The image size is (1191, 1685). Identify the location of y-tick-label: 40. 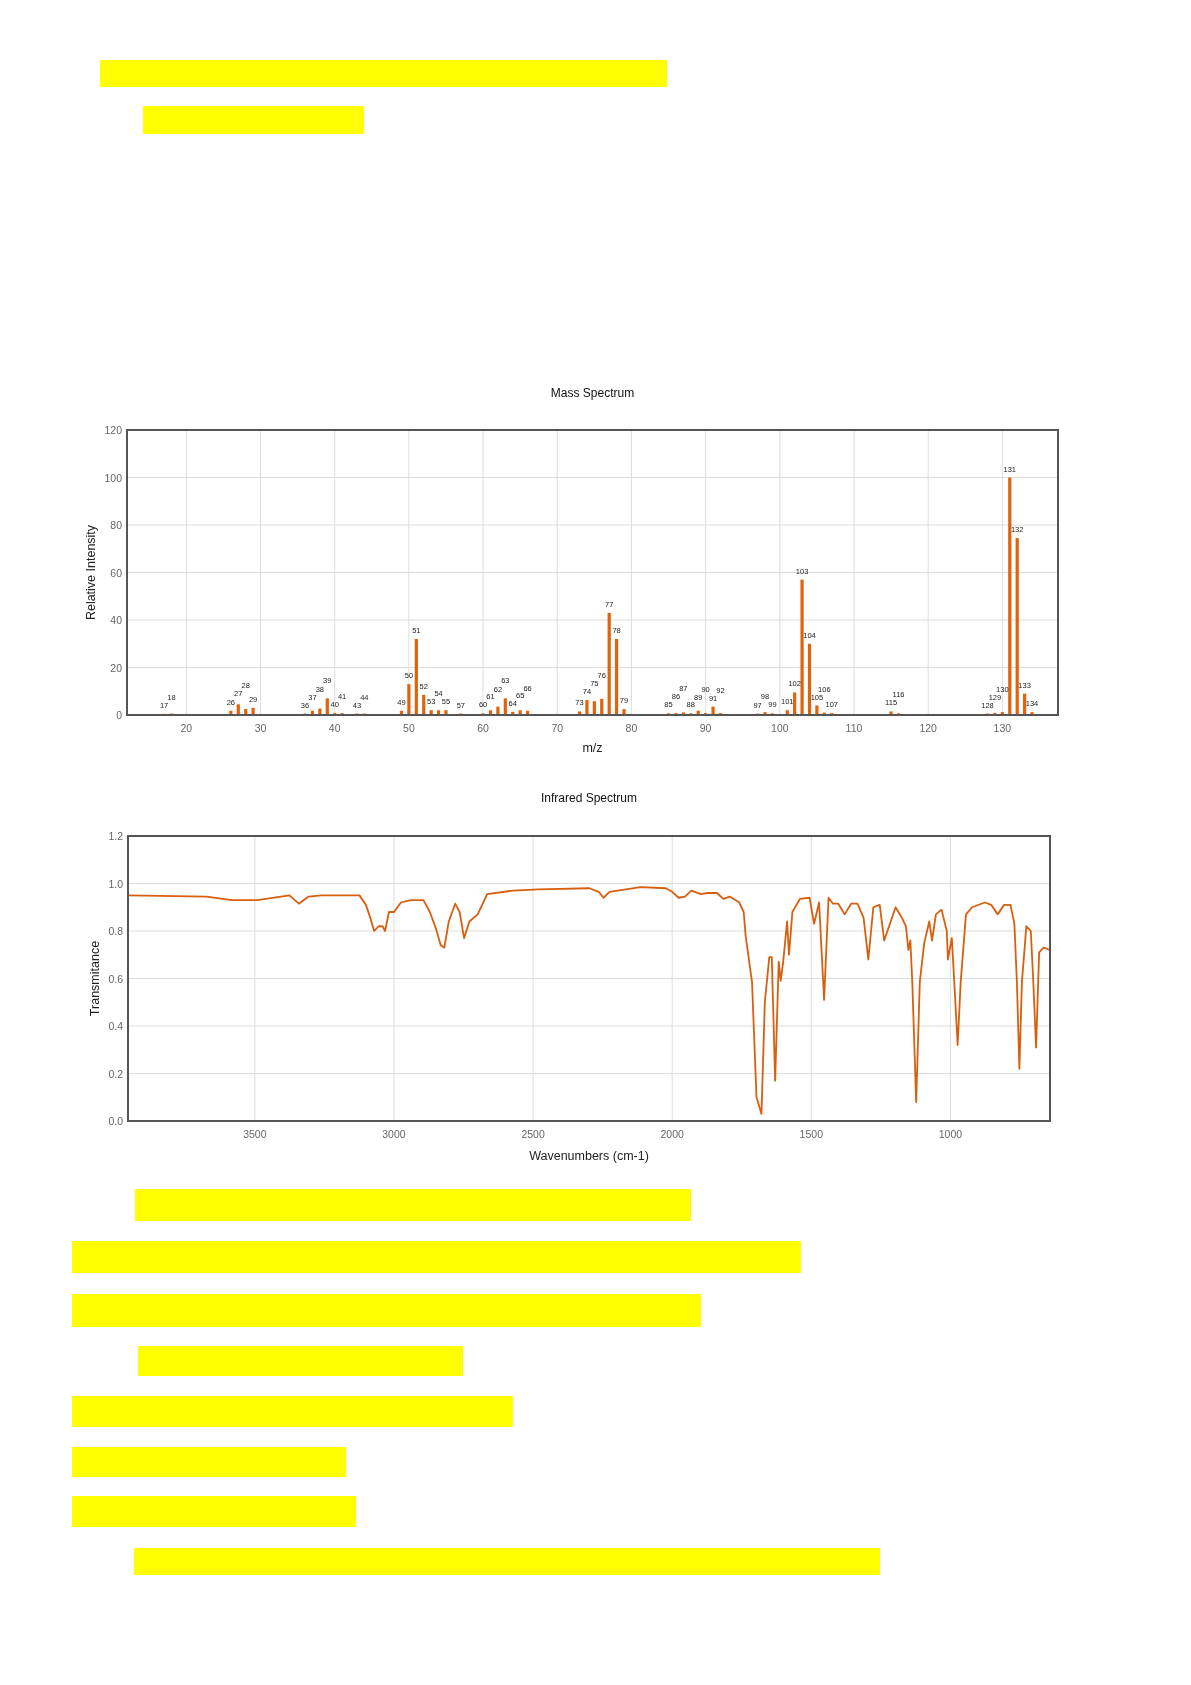
(116, 620).